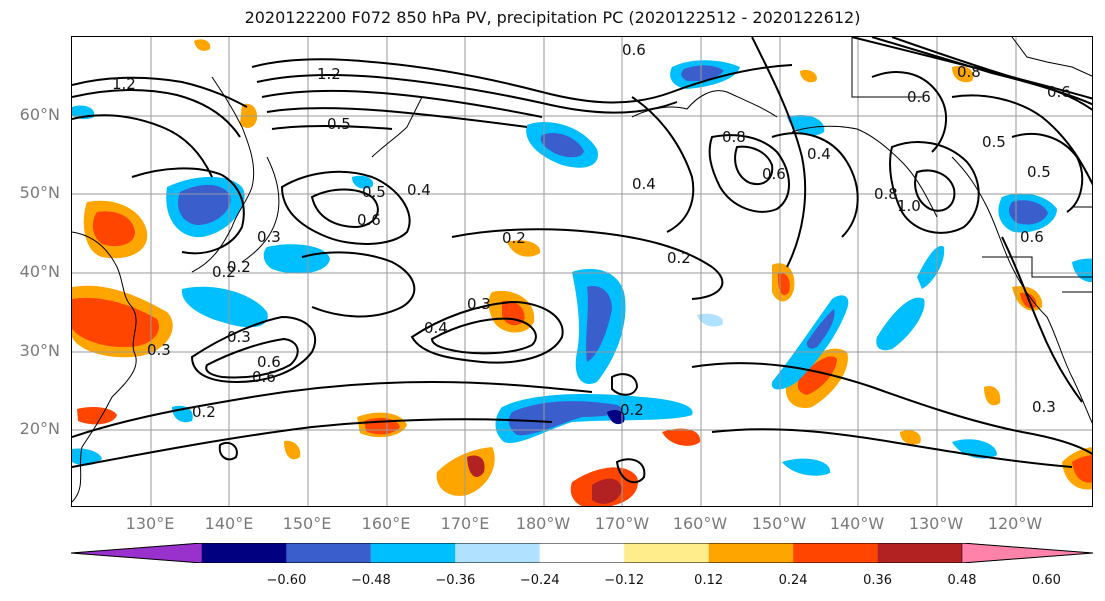 This screenshot has width=1105, height=601. I want to click on colorbar-extend-low, so click(137, 553).